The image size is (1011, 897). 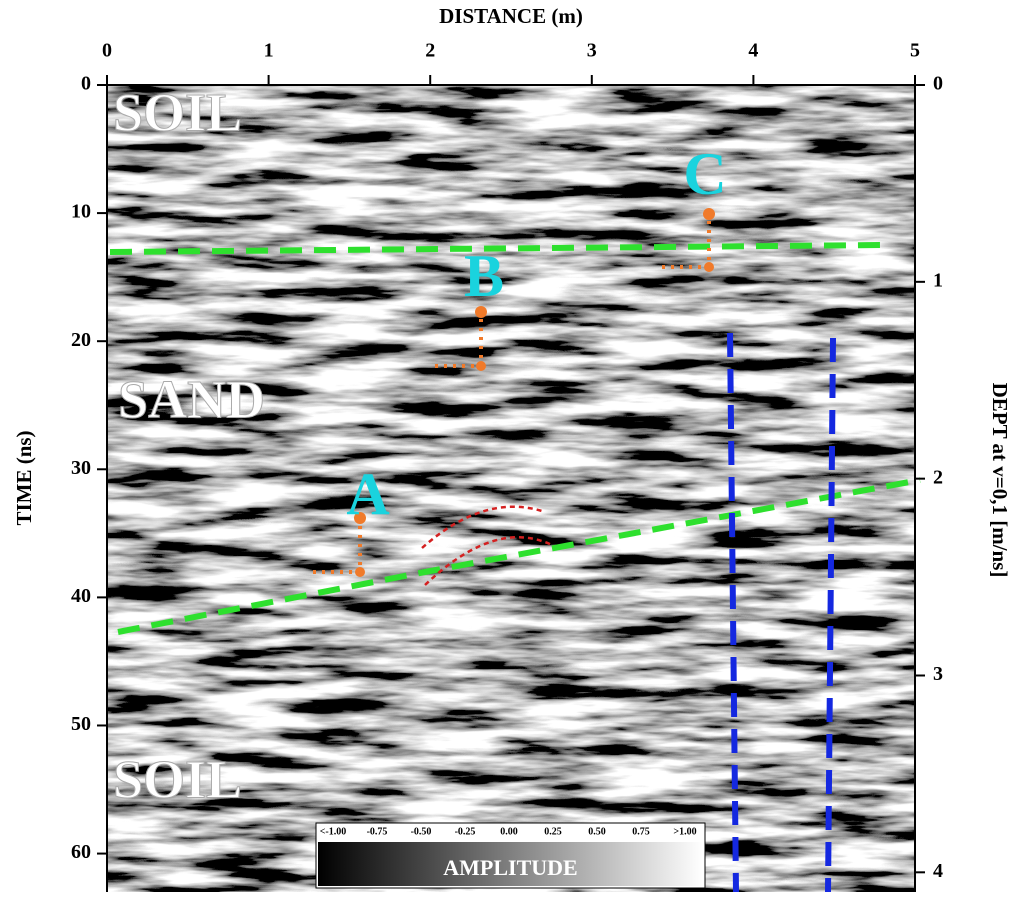 What do you see at coordinates (86, 84) in the screenshot?
I see `y-tick-label: 0` at bounding box center [86, 84].